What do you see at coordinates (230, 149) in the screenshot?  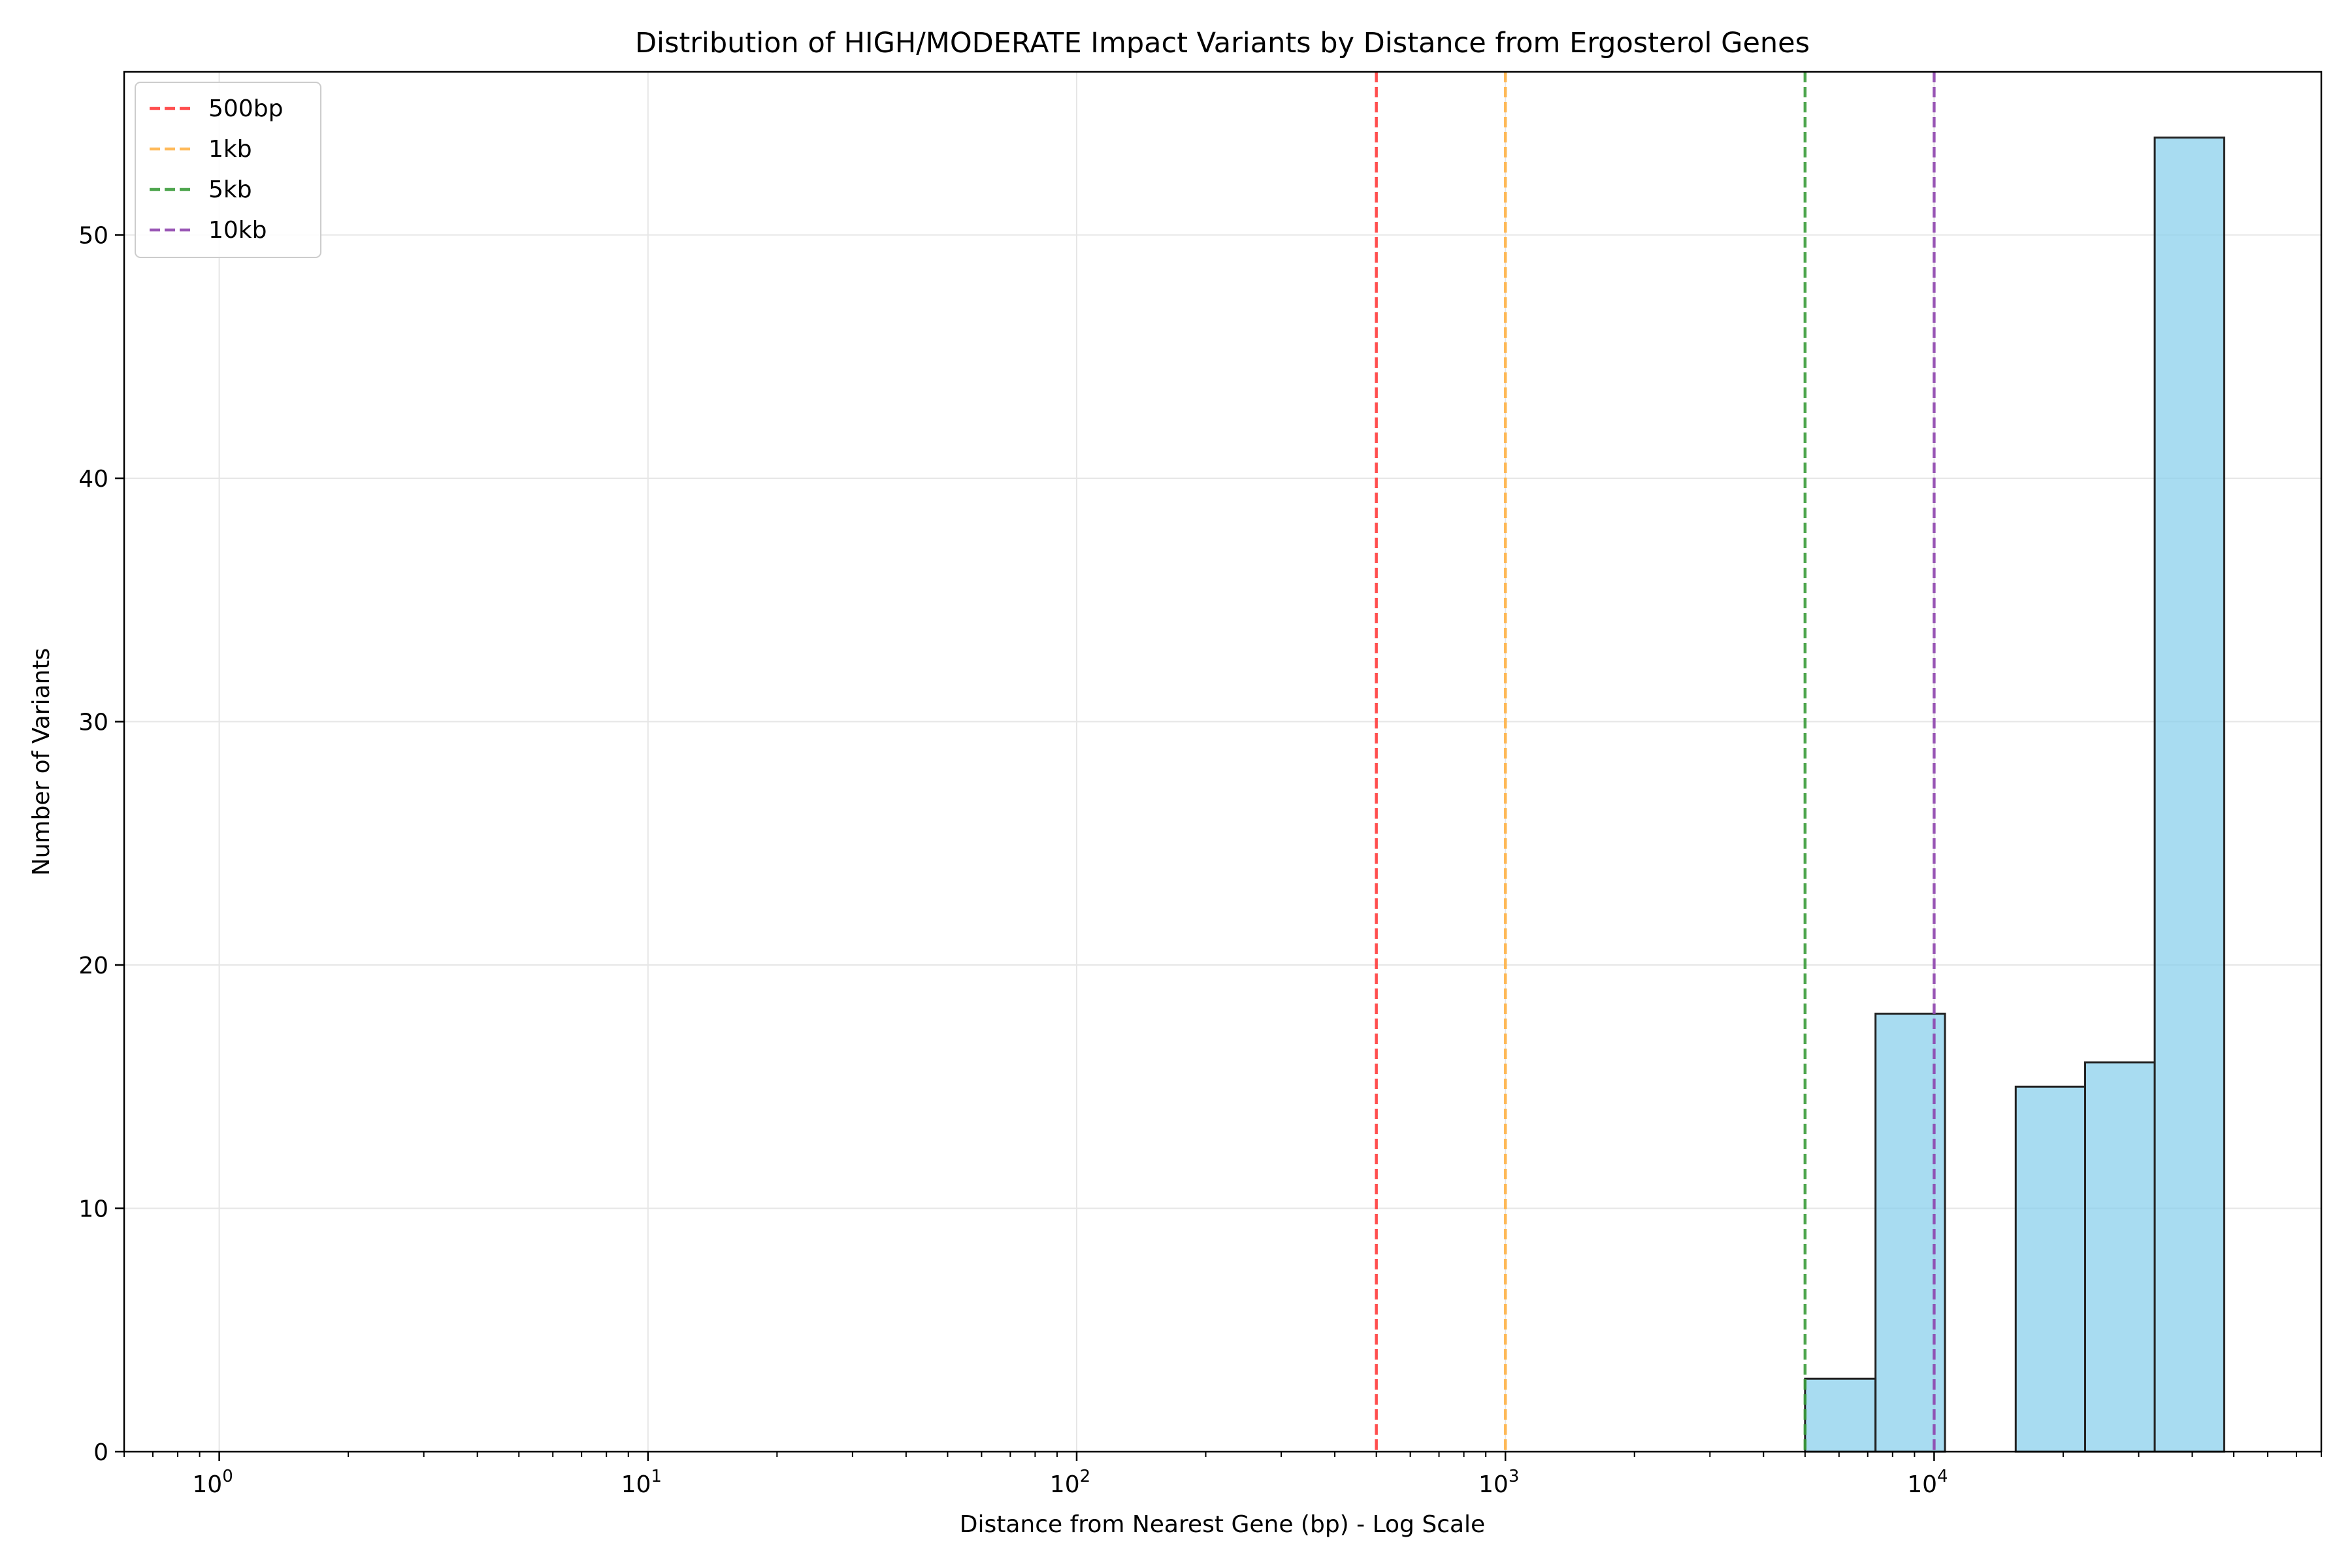 I see `legend-label: 1kb` at bounding box center [230, 149].